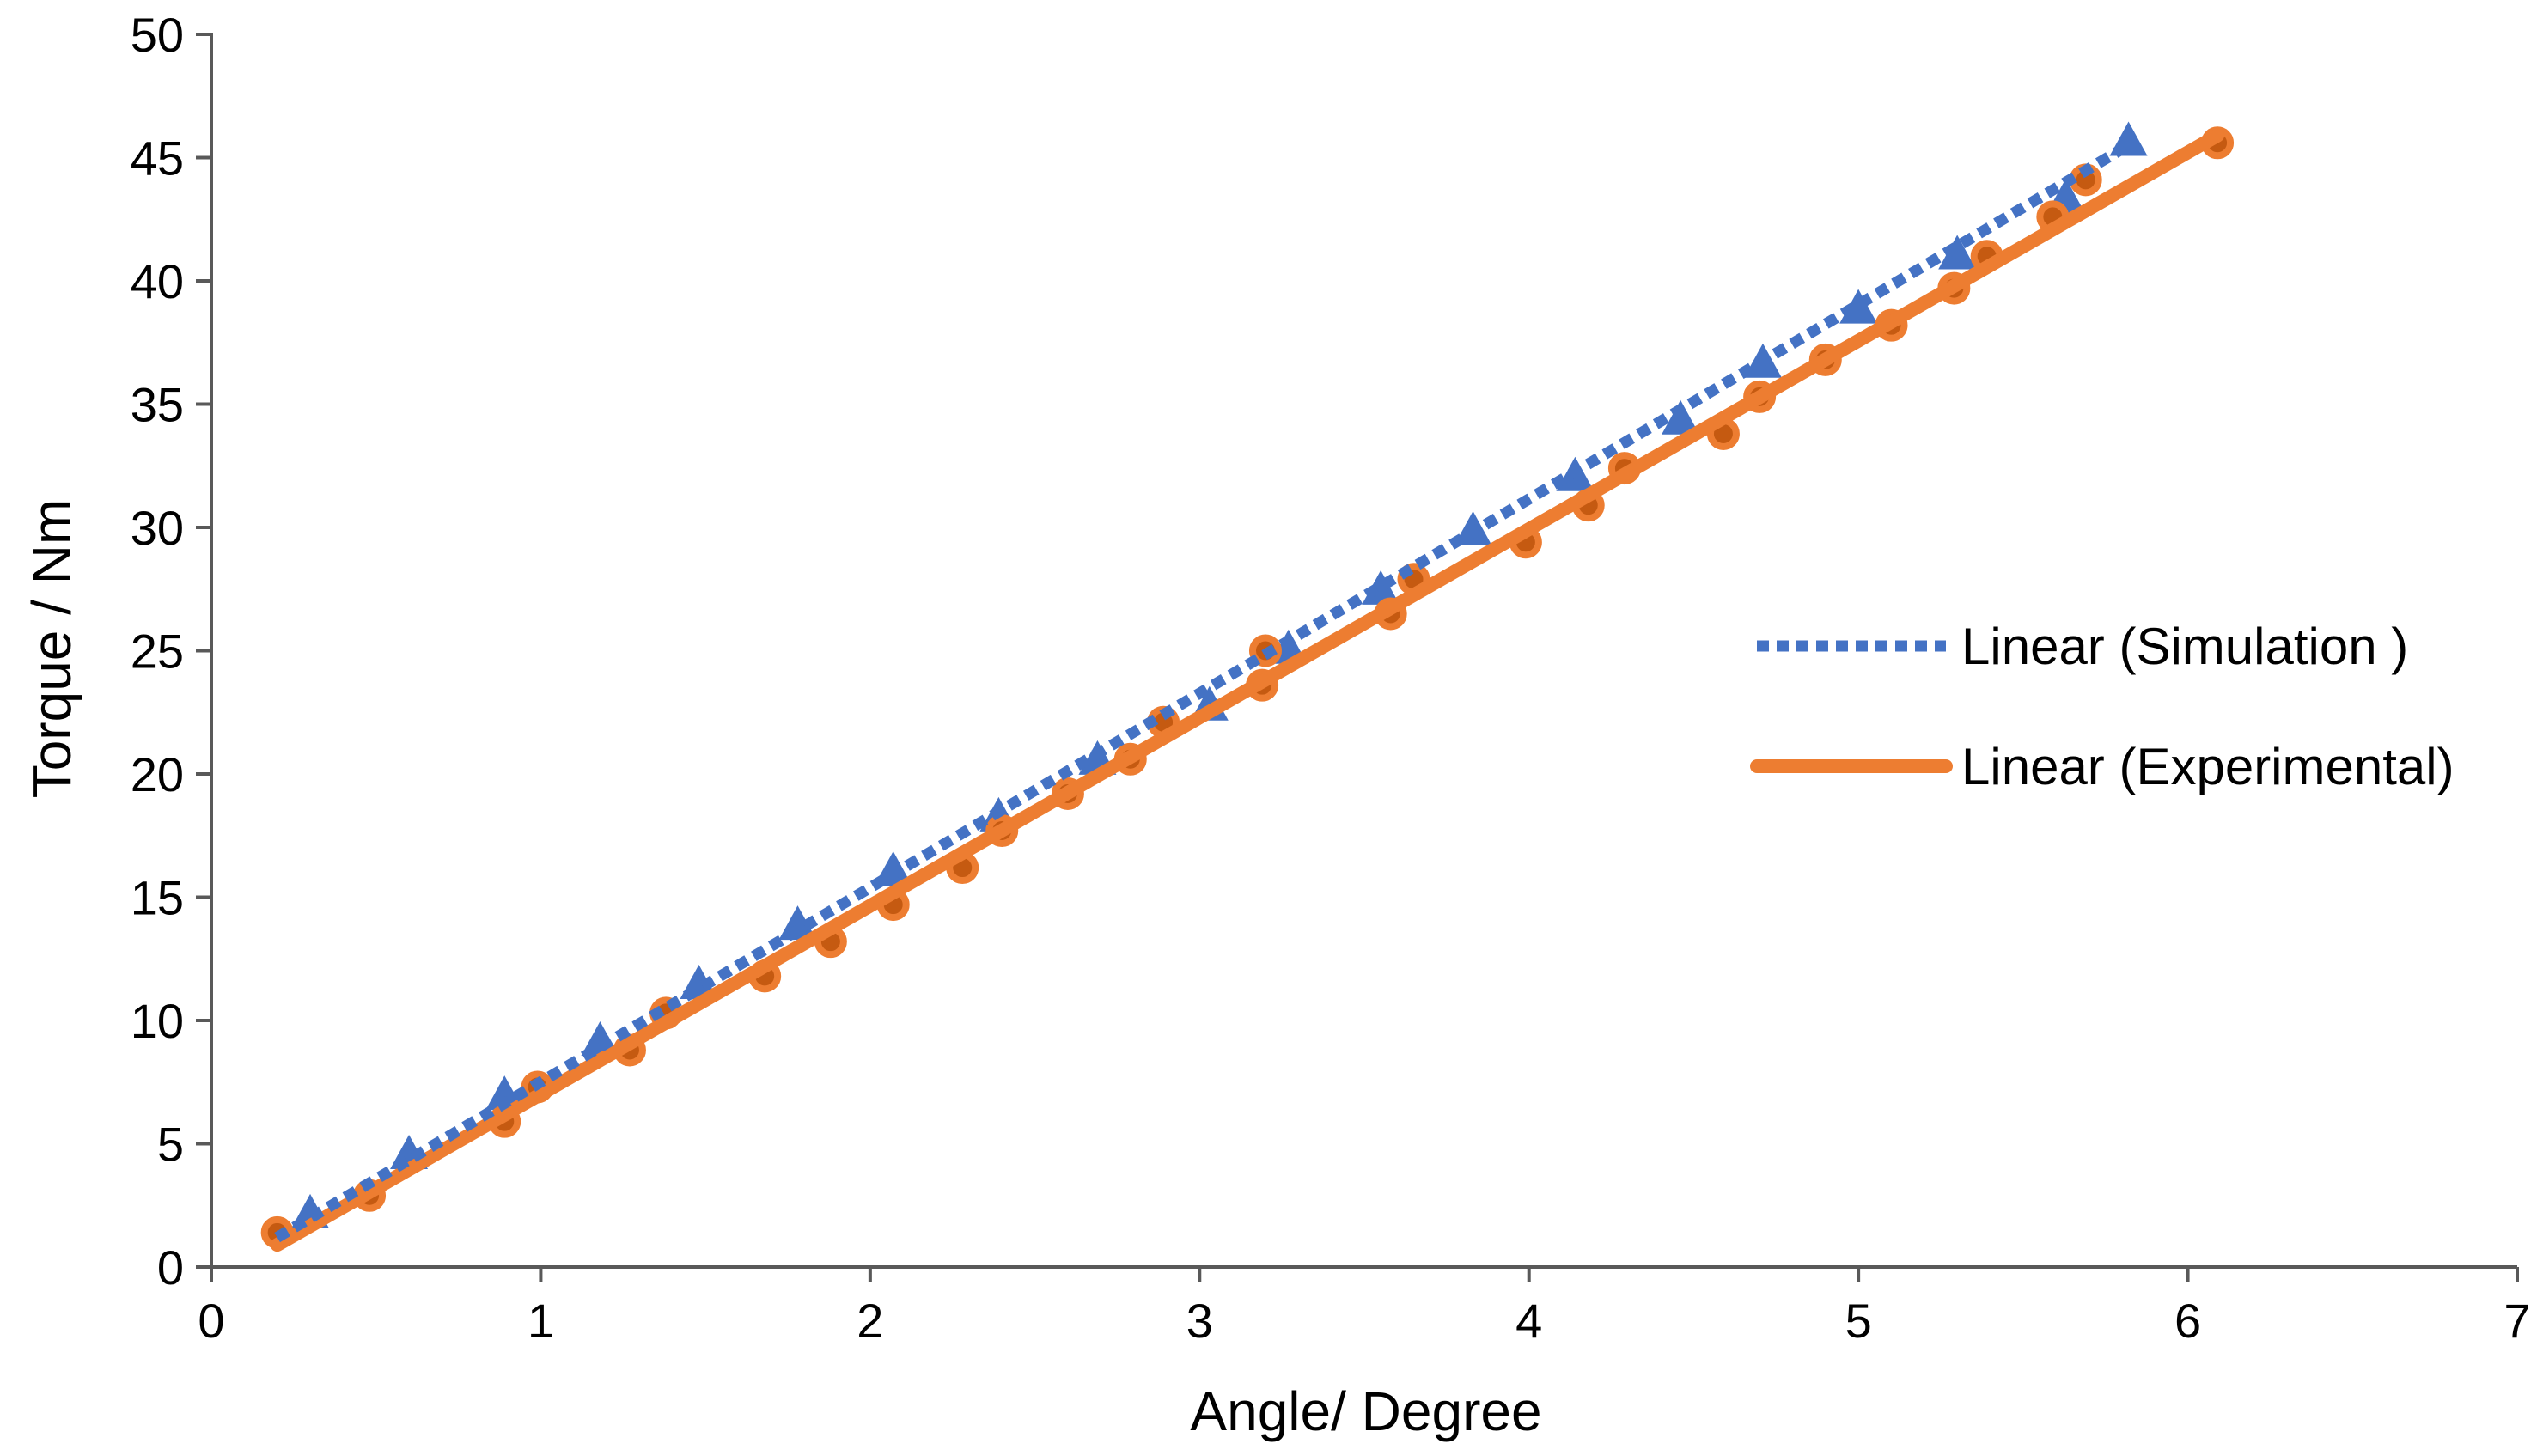 The height and width of the screenshot is (1456, 2543). I want to click on y-tick-label: 25, so click(157, 651).